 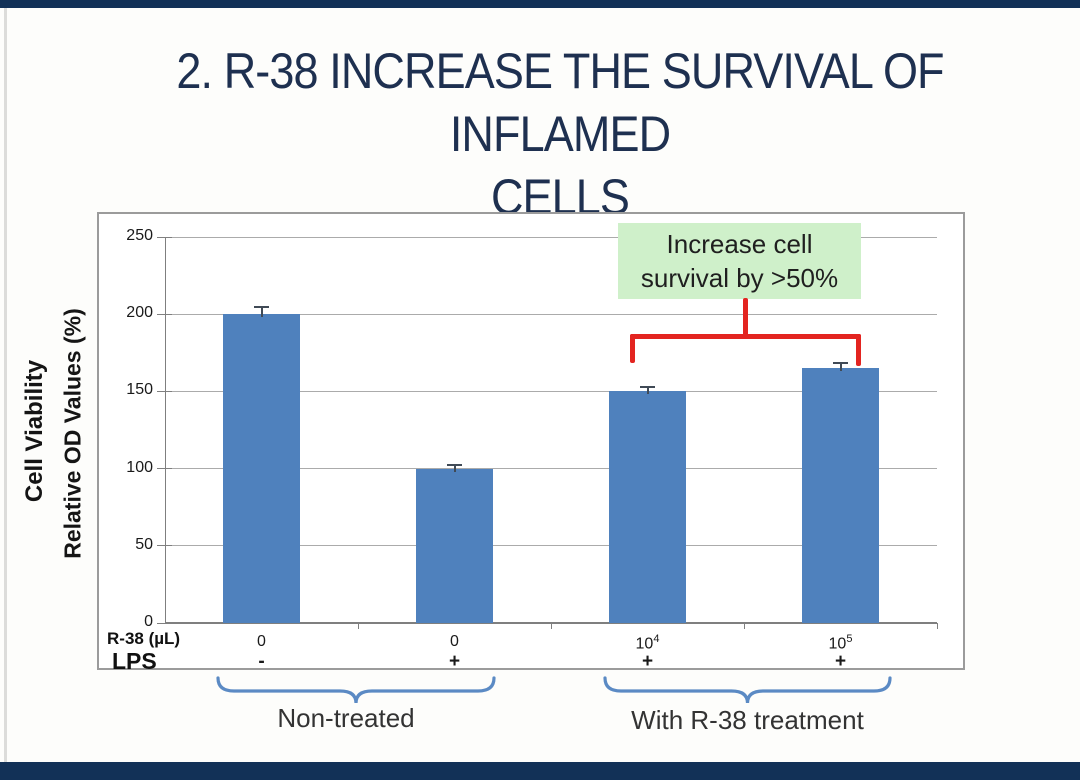 What do you see at coordinates (356, 690) in the screenshot?
I see `group-brace-non-treated` at bounding box center [356, 690].